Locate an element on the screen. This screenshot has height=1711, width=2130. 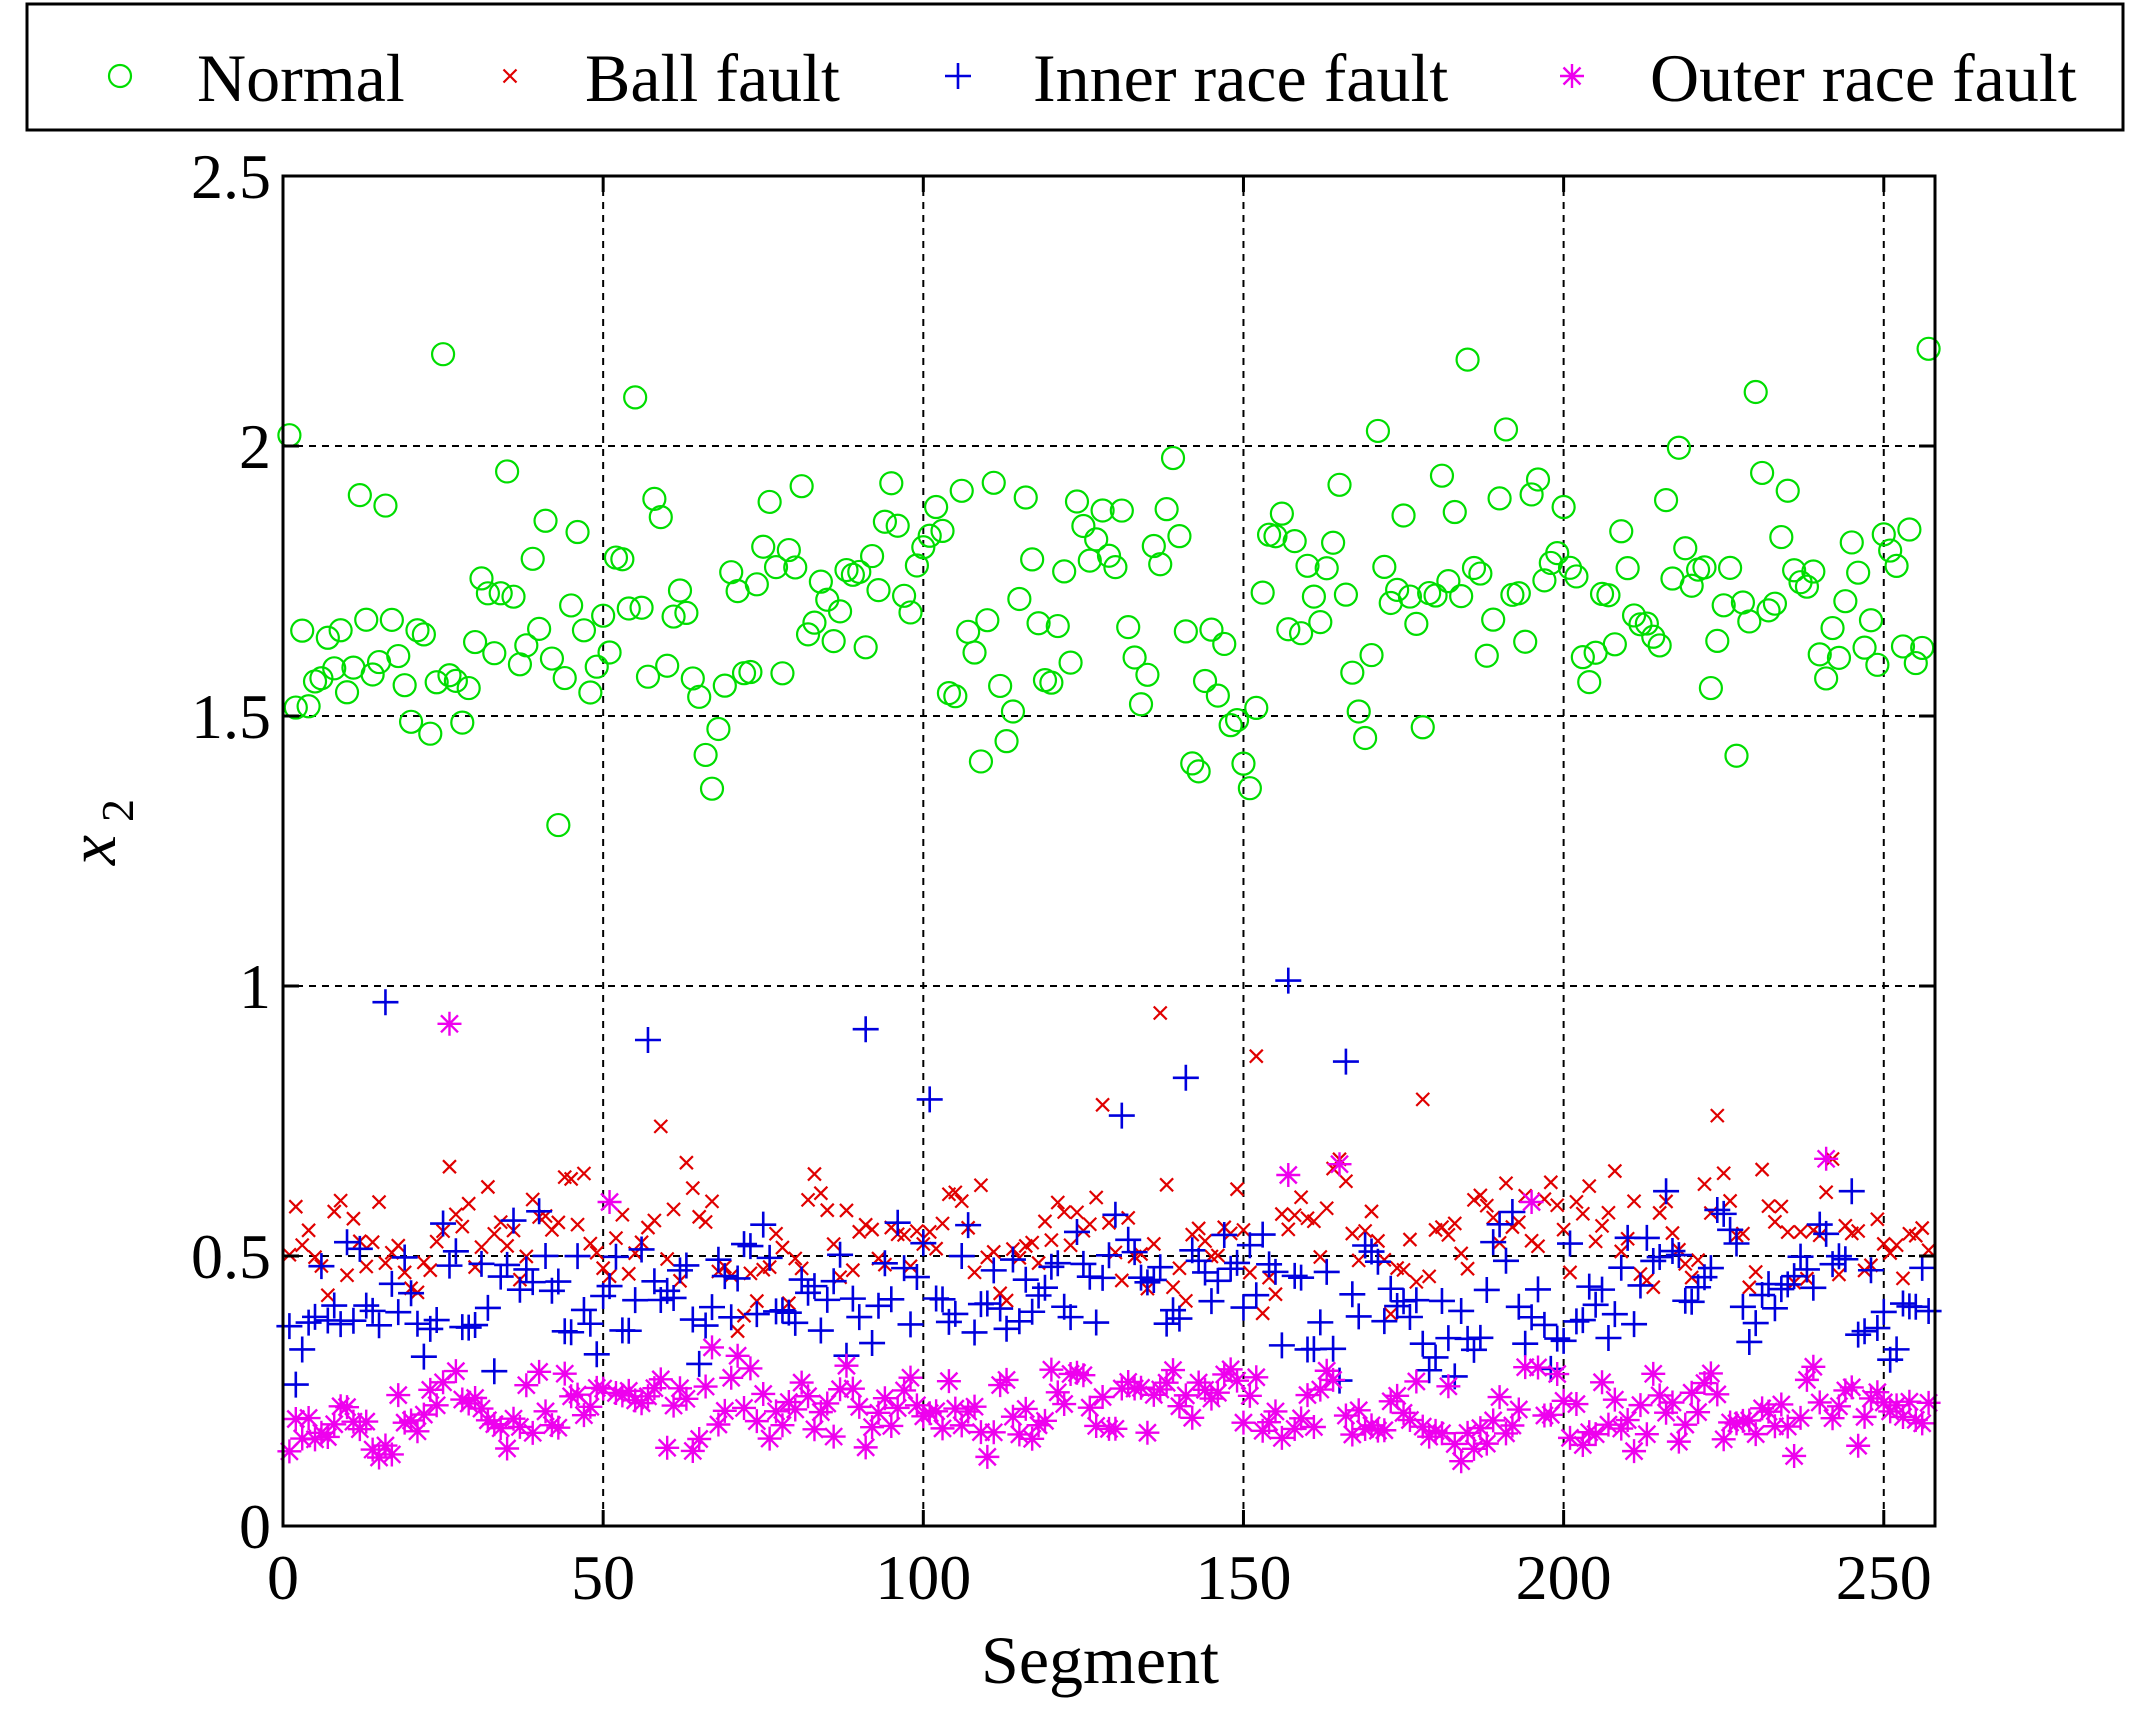
y-tick-label: 2.5 is located at coordinates (231, 176).